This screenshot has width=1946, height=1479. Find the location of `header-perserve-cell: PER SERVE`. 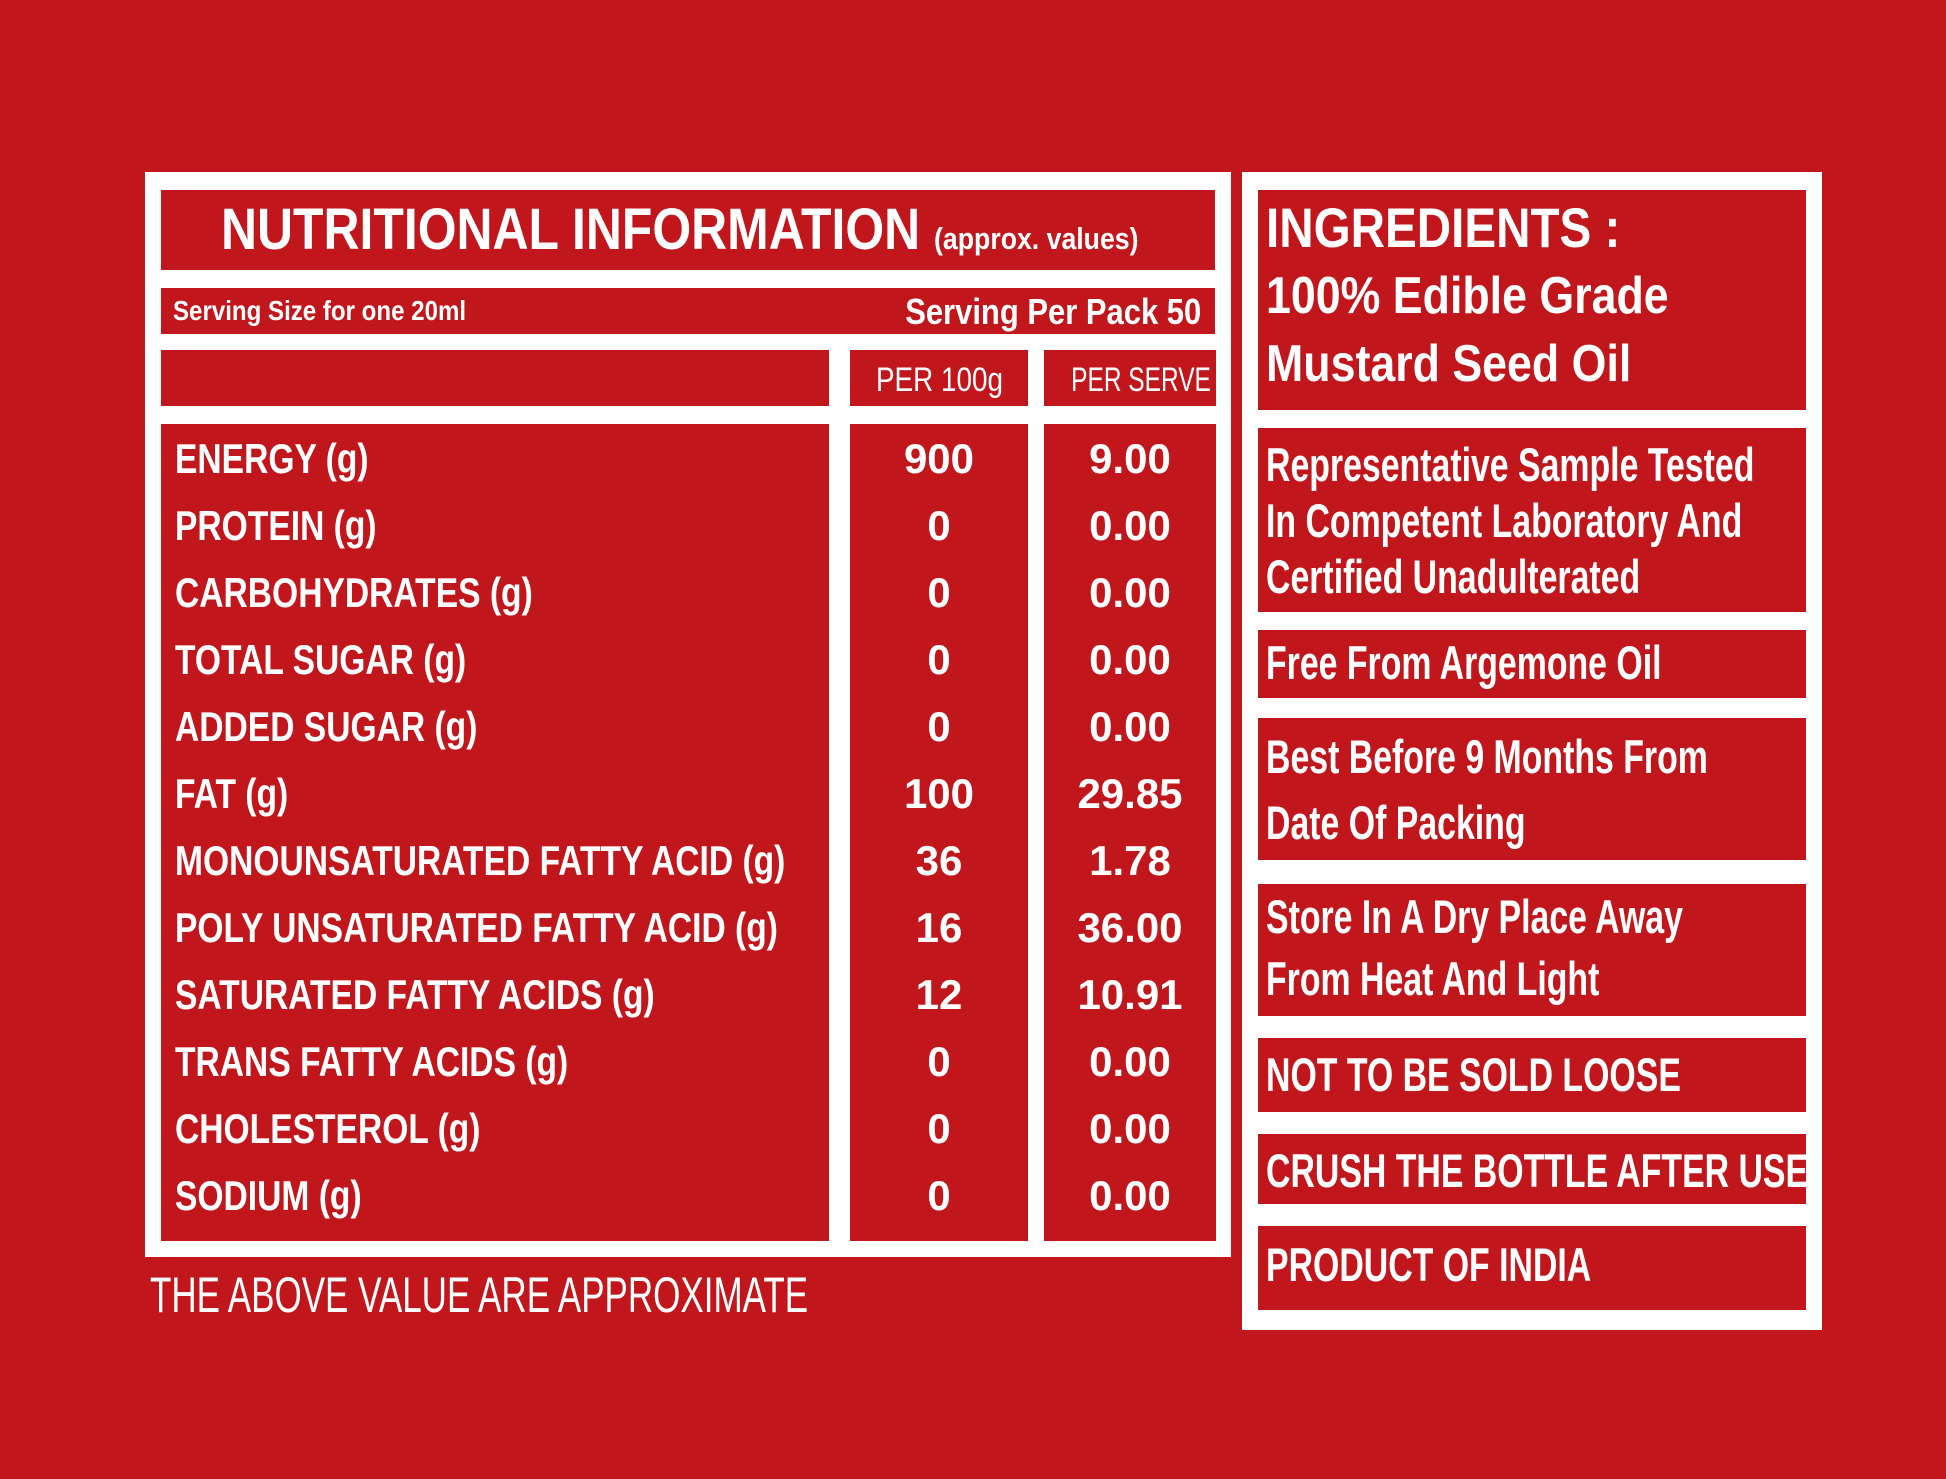

header-perserve-cell: PER SERVE is located at coordinates (1130, 378).